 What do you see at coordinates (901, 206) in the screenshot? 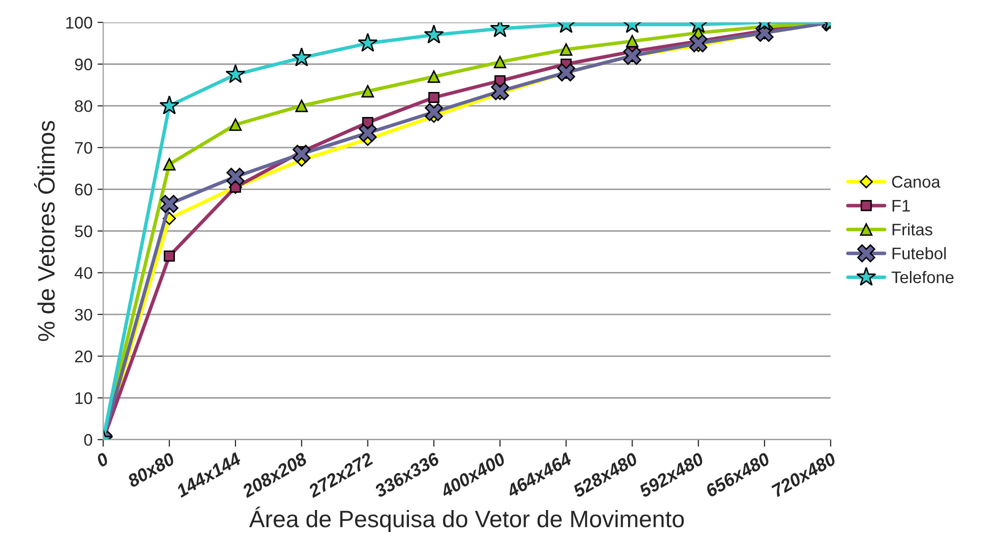
I see `legend-label: F1` at bounding box center [901, 206].